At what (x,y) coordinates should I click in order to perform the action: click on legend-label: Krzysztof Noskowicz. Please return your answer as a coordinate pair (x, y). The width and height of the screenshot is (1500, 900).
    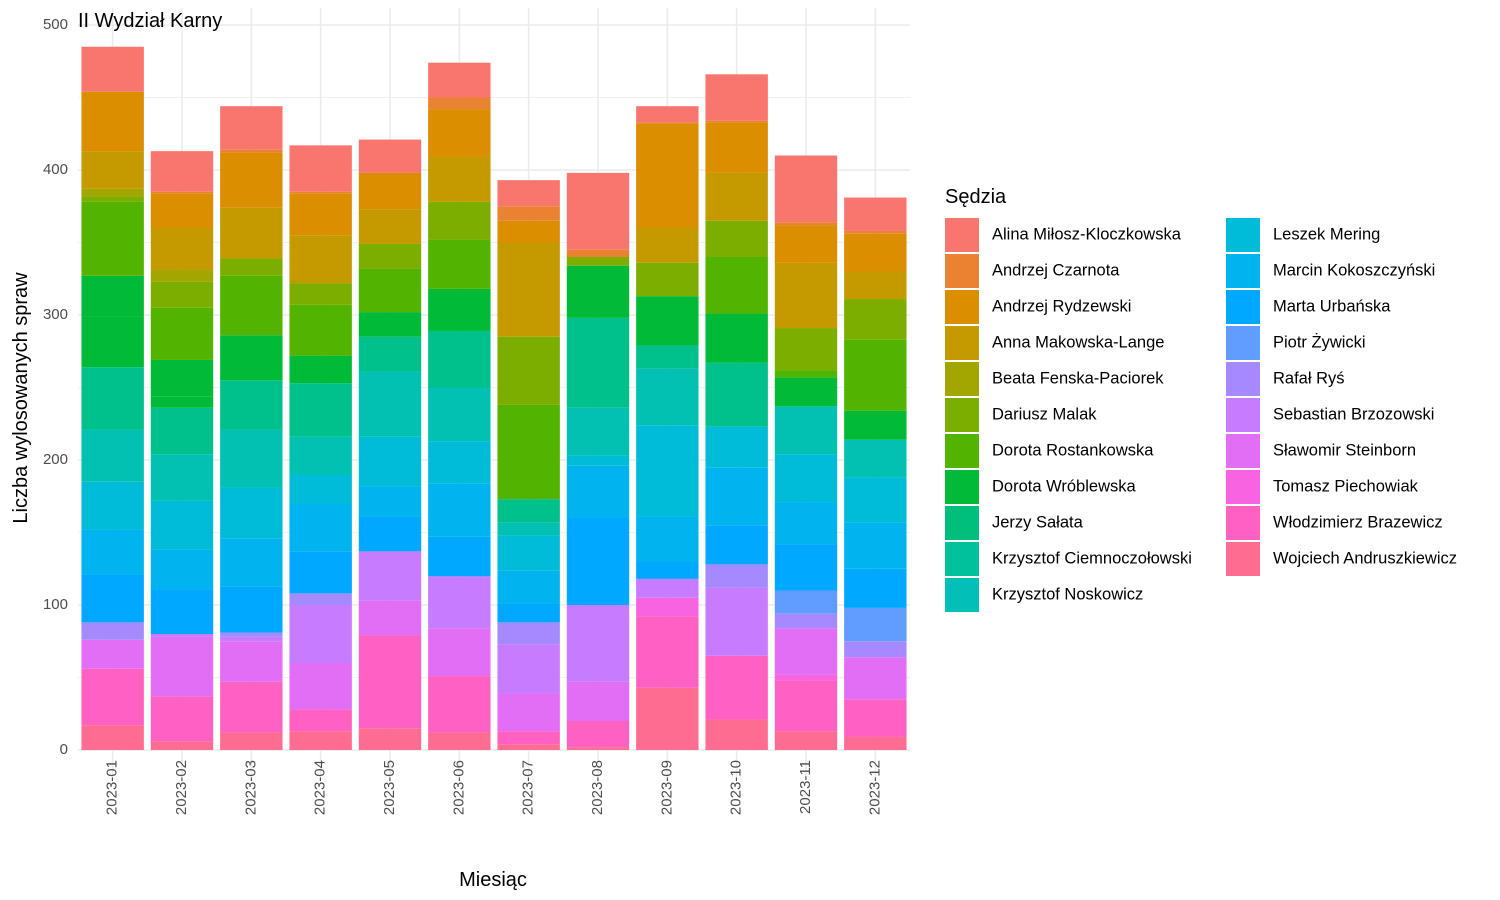
    Looking at the image, I should click on (1067, 594).